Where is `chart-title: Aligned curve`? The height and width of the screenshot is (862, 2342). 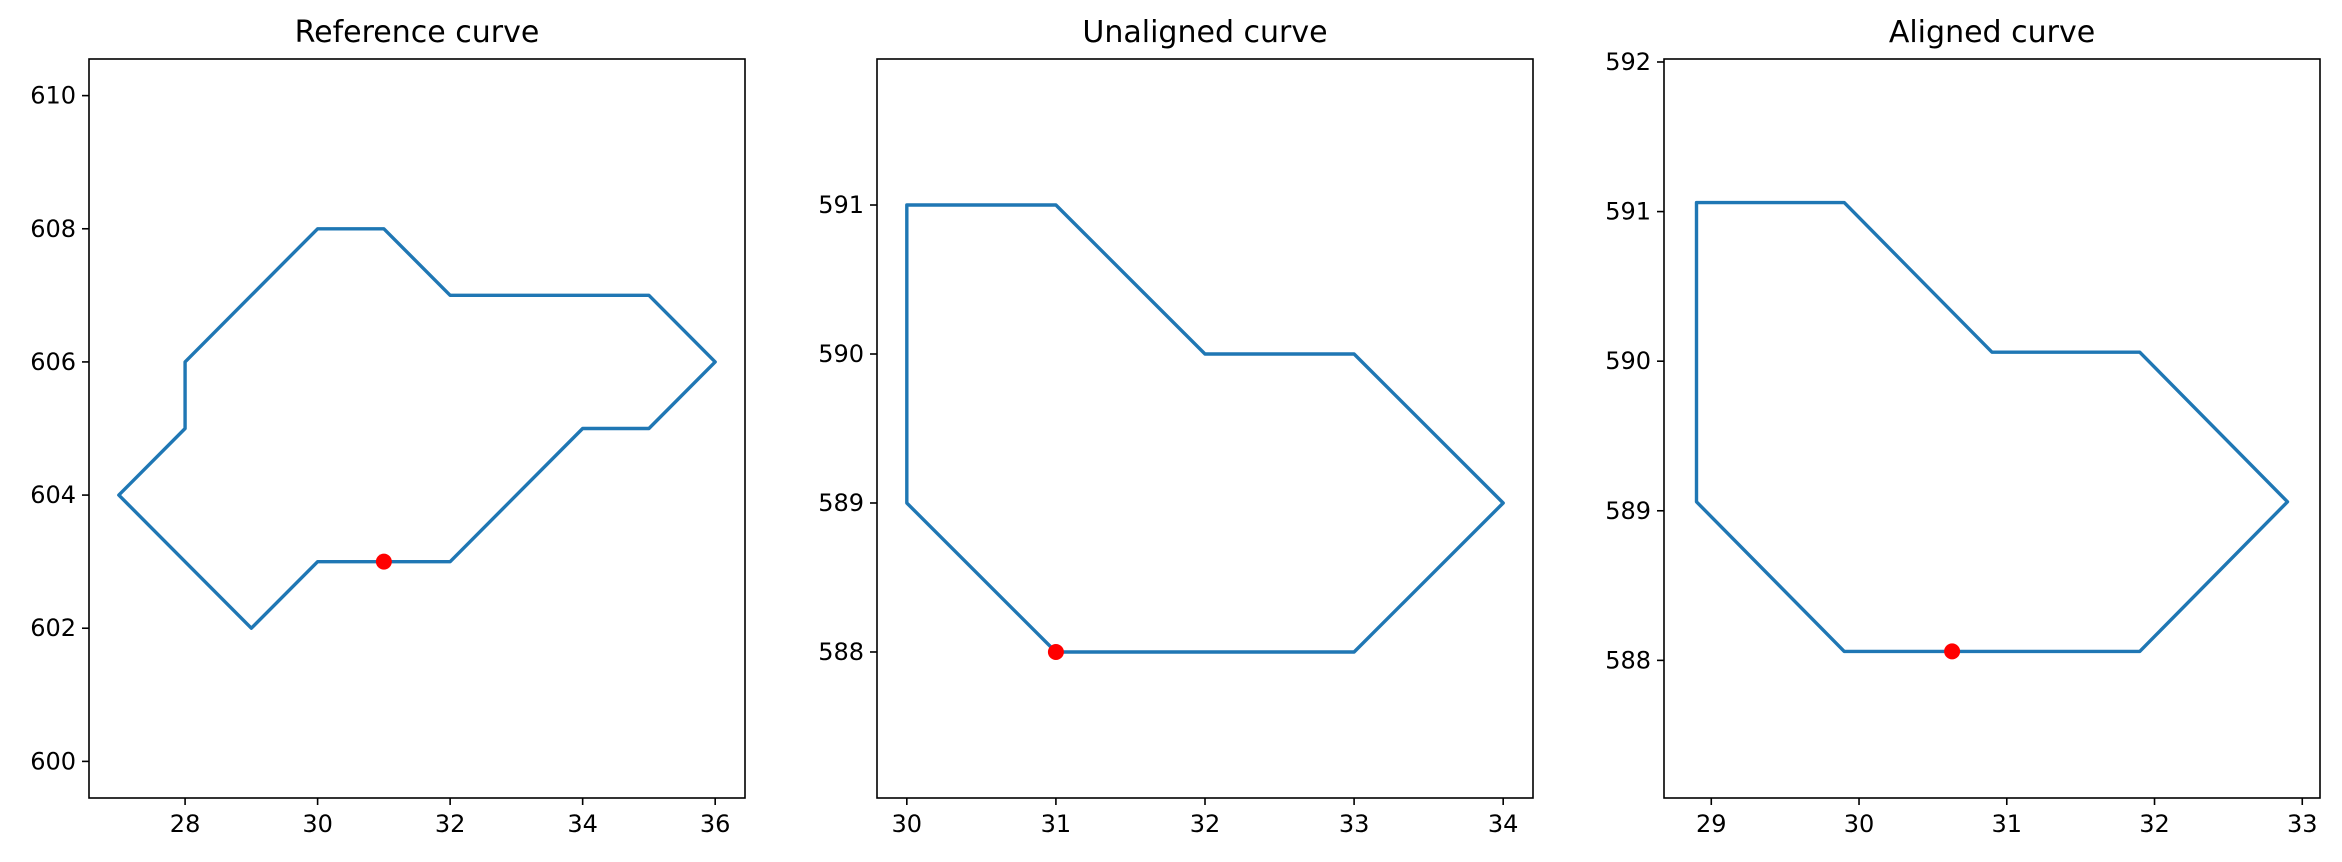
chart-title: Aligned curve is located at coordinates (1992, 32).